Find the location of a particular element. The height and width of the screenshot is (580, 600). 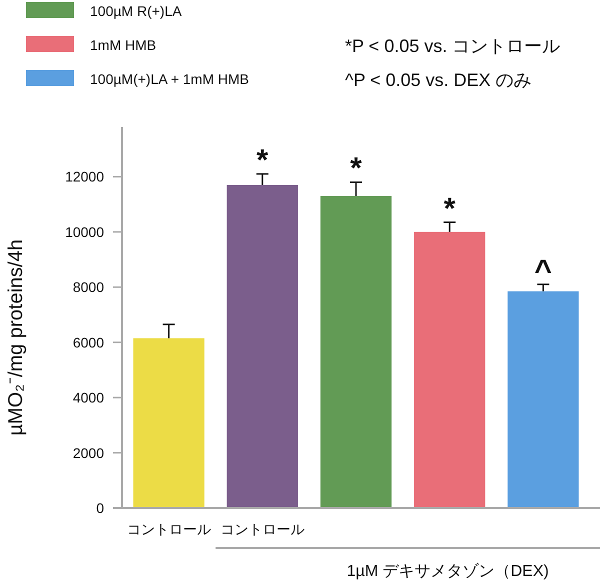

y-tick-label: 4000 is located at coordinates (88, 398).